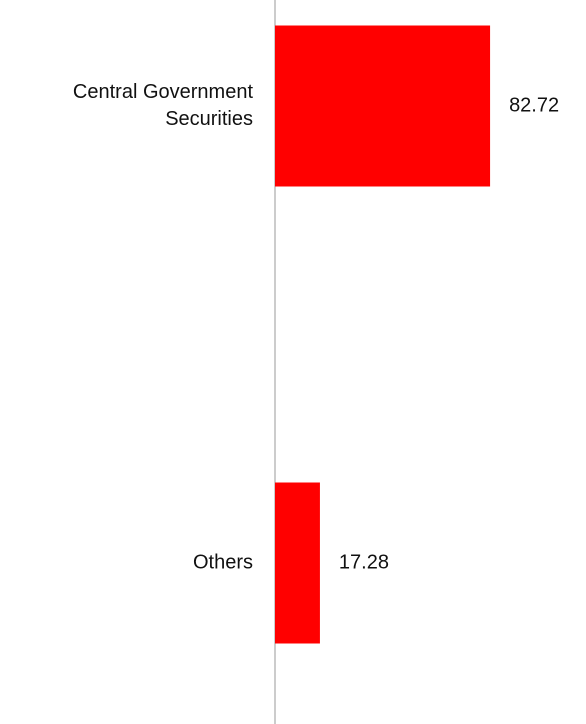  I want to click on category-label: Central Government Securities, so click(162, 105).